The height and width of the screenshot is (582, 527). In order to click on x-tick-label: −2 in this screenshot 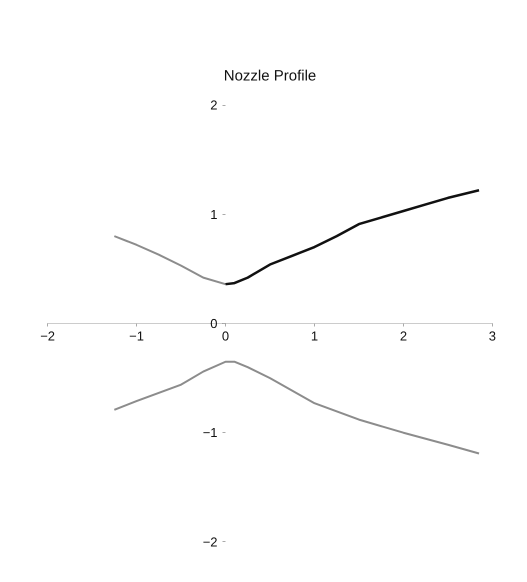, I will do `click(48, 336)`.